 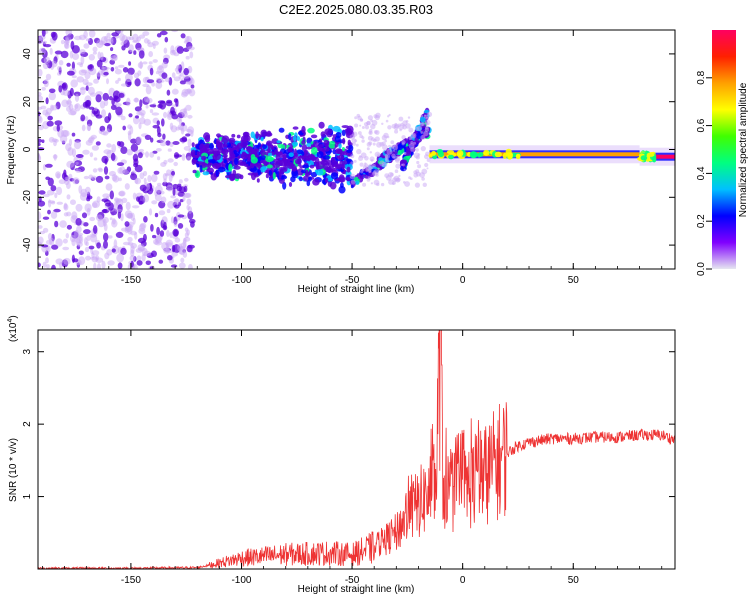 I want to click on spectrogram-x-tick-label: -50, so click(x=352, y=280).